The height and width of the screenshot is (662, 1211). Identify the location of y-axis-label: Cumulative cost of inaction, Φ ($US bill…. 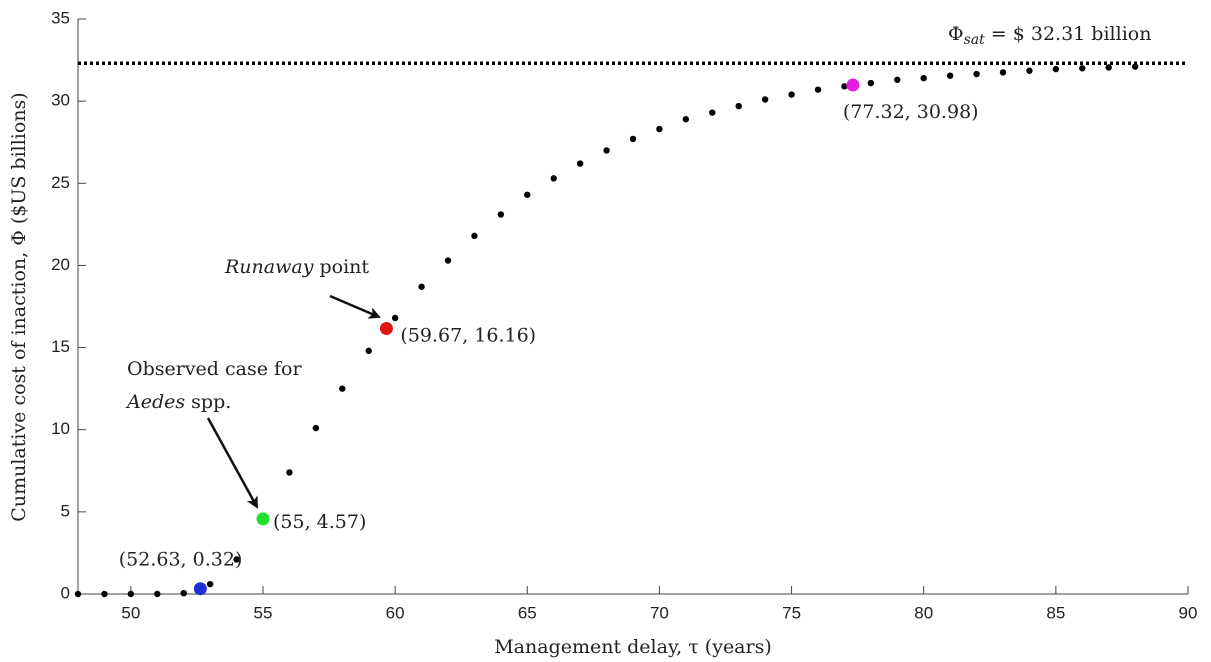
(19, 306).